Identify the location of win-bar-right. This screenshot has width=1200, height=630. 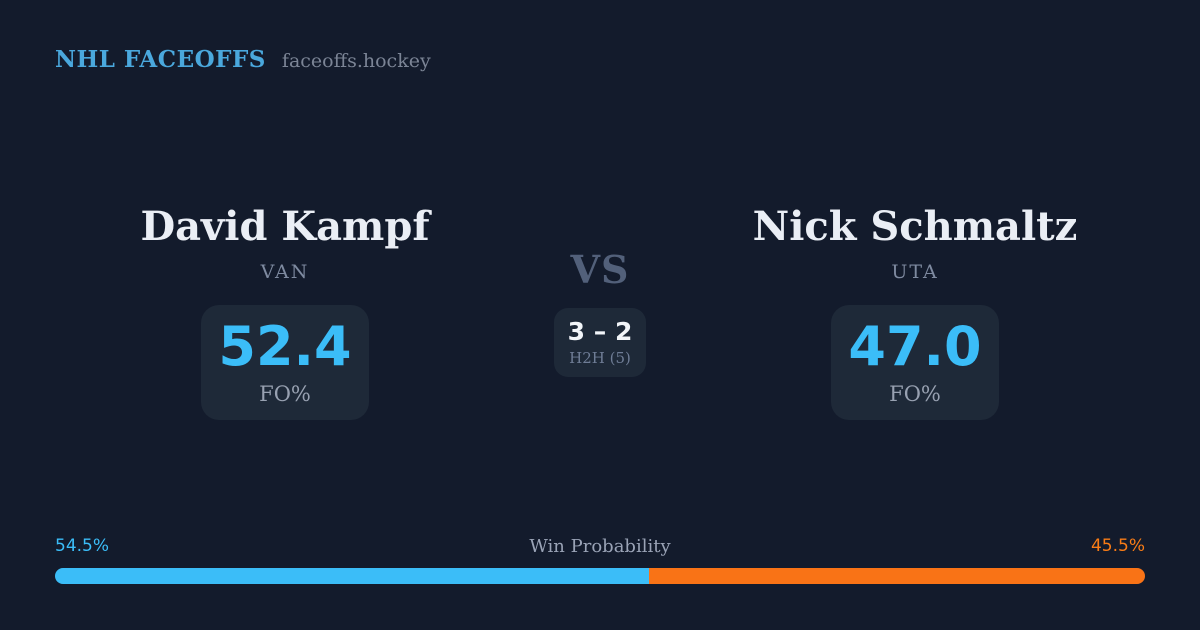
(897, 576).